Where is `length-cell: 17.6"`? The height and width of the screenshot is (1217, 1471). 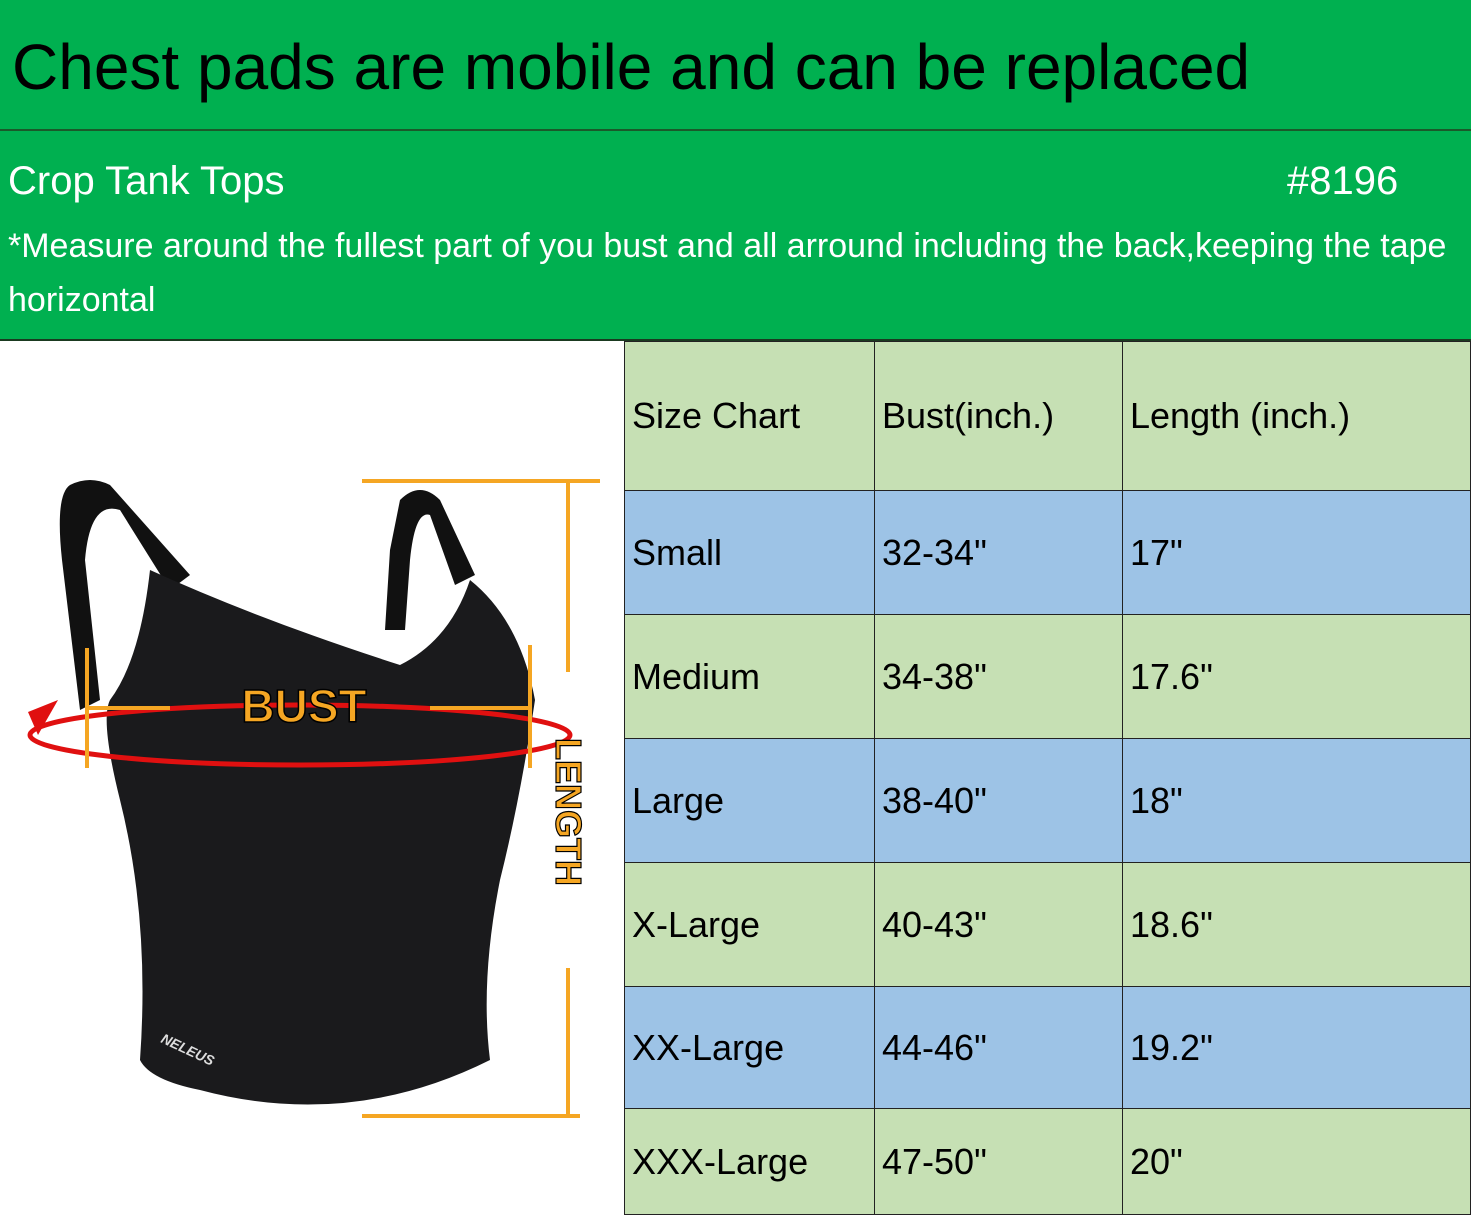 length-cell: 17.6" is located at coordinates (1296, 676).